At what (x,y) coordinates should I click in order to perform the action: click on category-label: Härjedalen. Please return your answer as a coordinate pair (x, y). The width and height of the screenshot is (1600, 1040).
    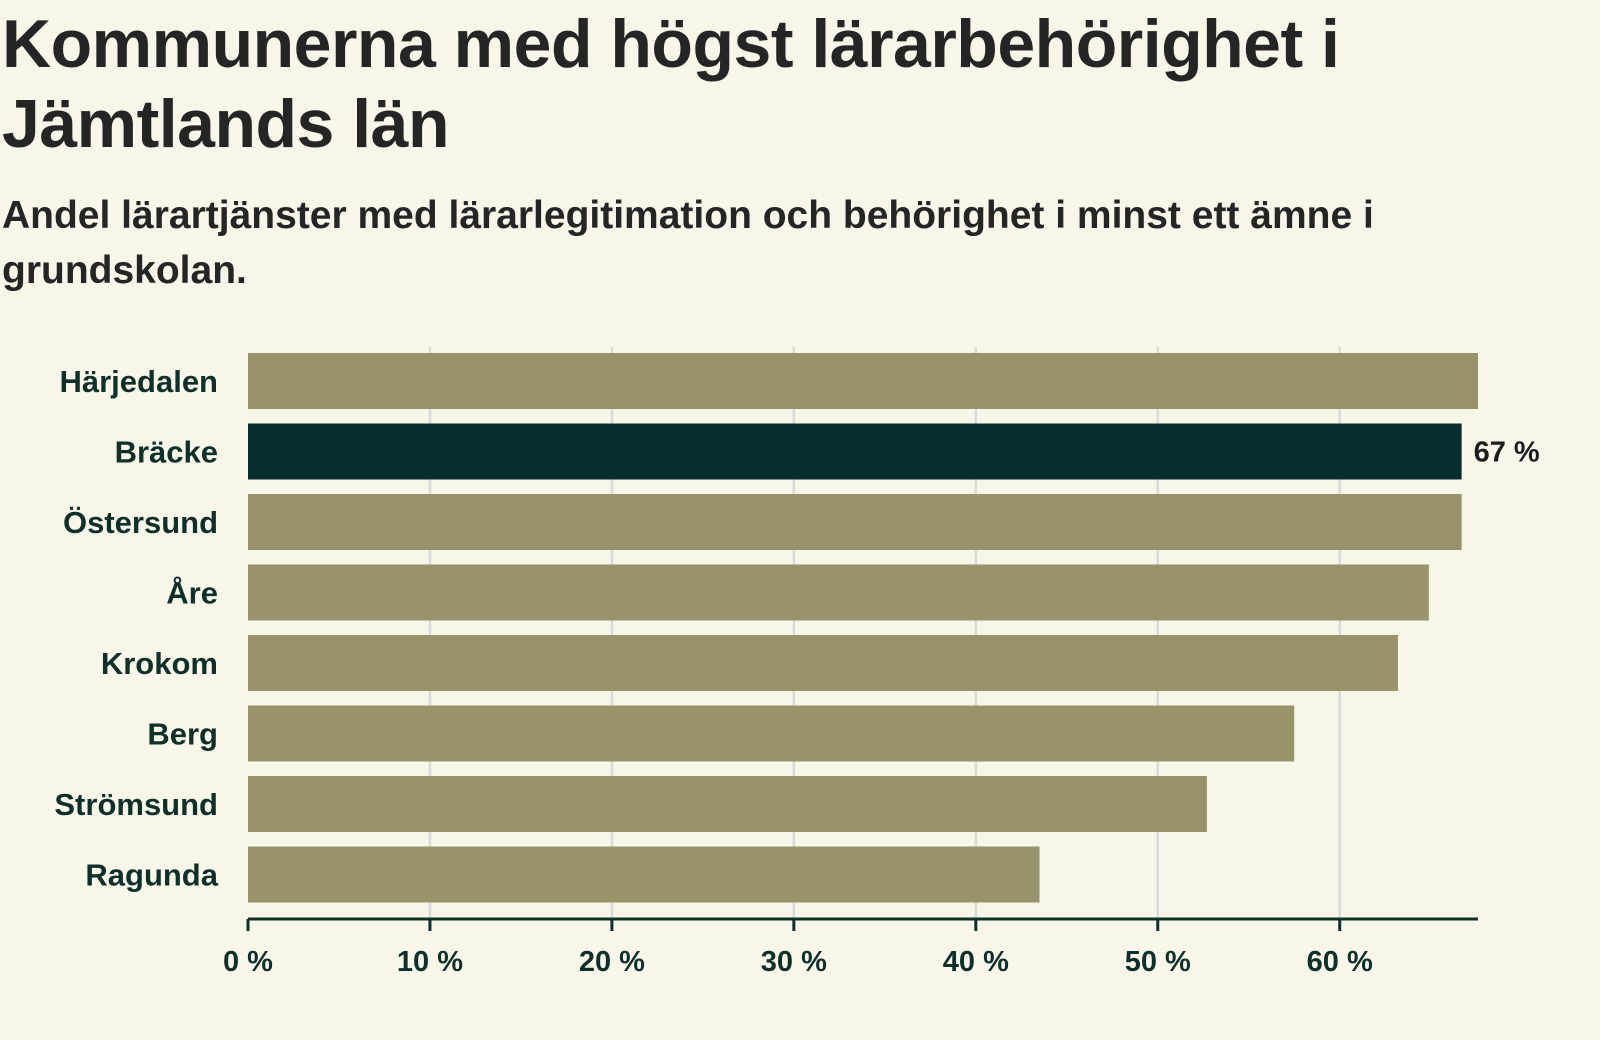
    Looking at the image, I should click on (138, 381).